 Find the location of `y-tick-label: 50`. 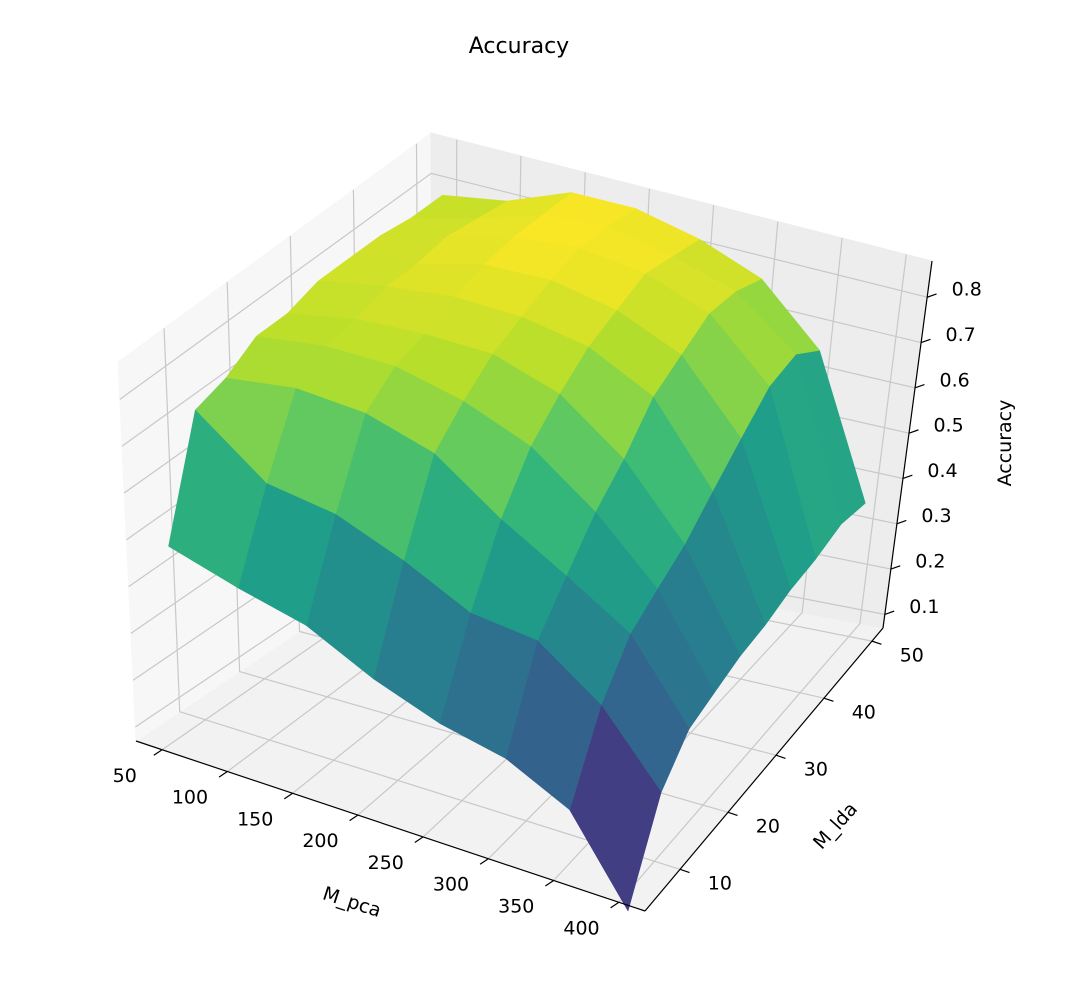

y-tick-label: 50 is located at coordinates (912, 655).